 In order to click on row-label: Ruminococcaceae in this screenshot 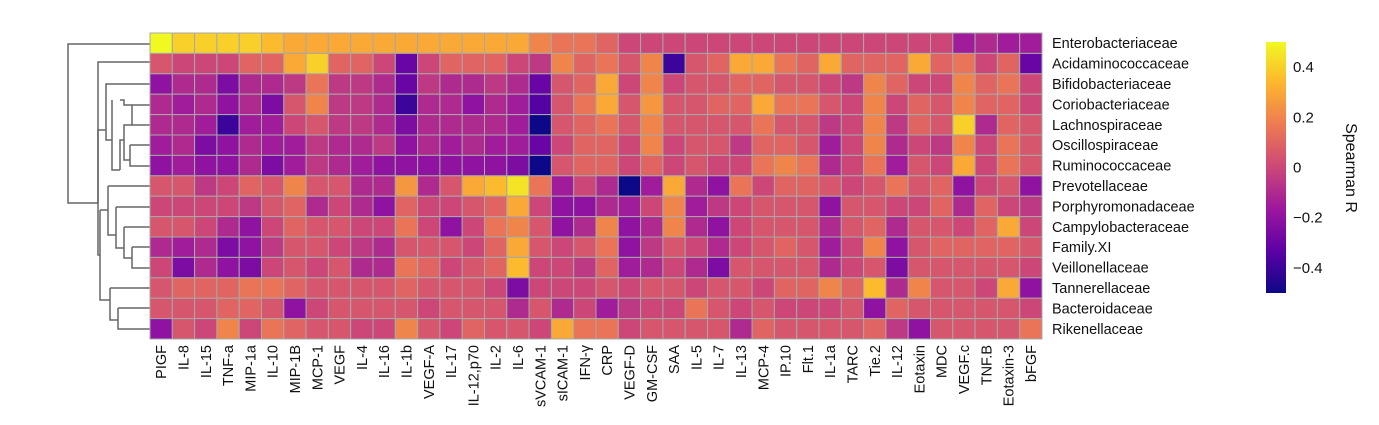, I will do `click(1111, 167)`.